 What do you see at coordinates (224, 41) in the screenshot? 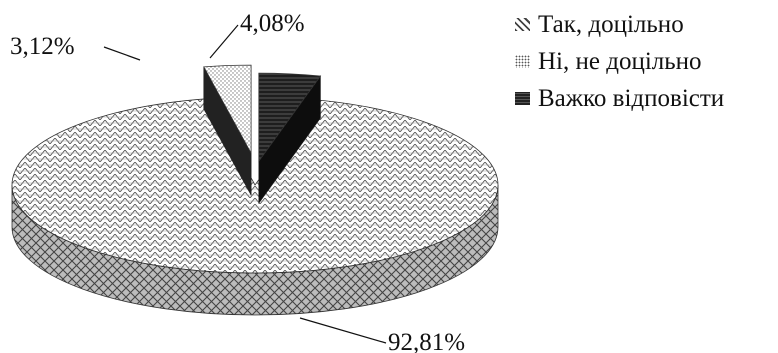
I see `data-label-hard-leader` at bounding box center [224, 41].